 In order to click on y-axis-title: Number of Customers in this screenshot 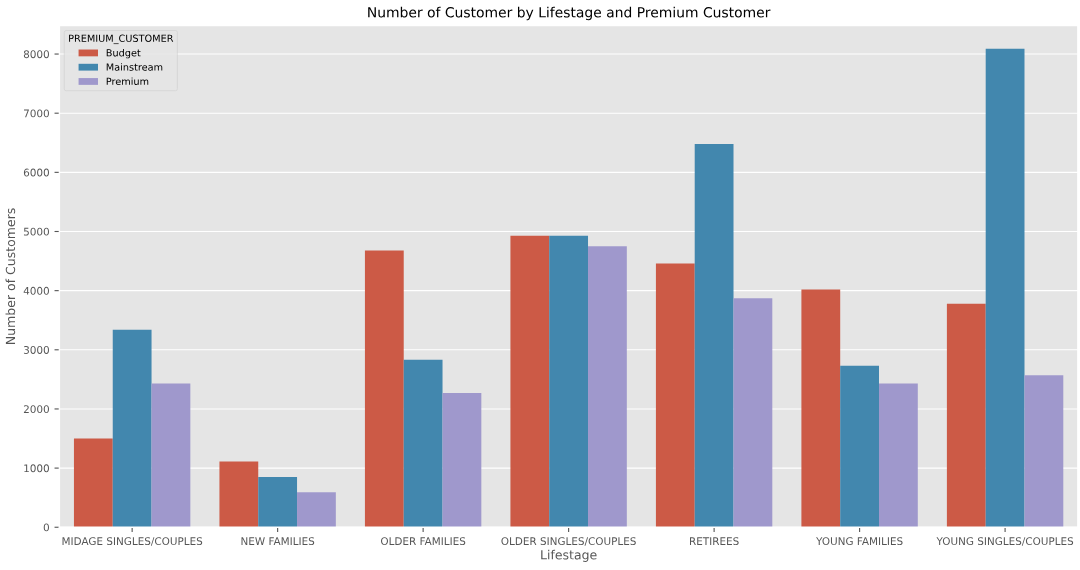, I will do `click(10, 276)`.